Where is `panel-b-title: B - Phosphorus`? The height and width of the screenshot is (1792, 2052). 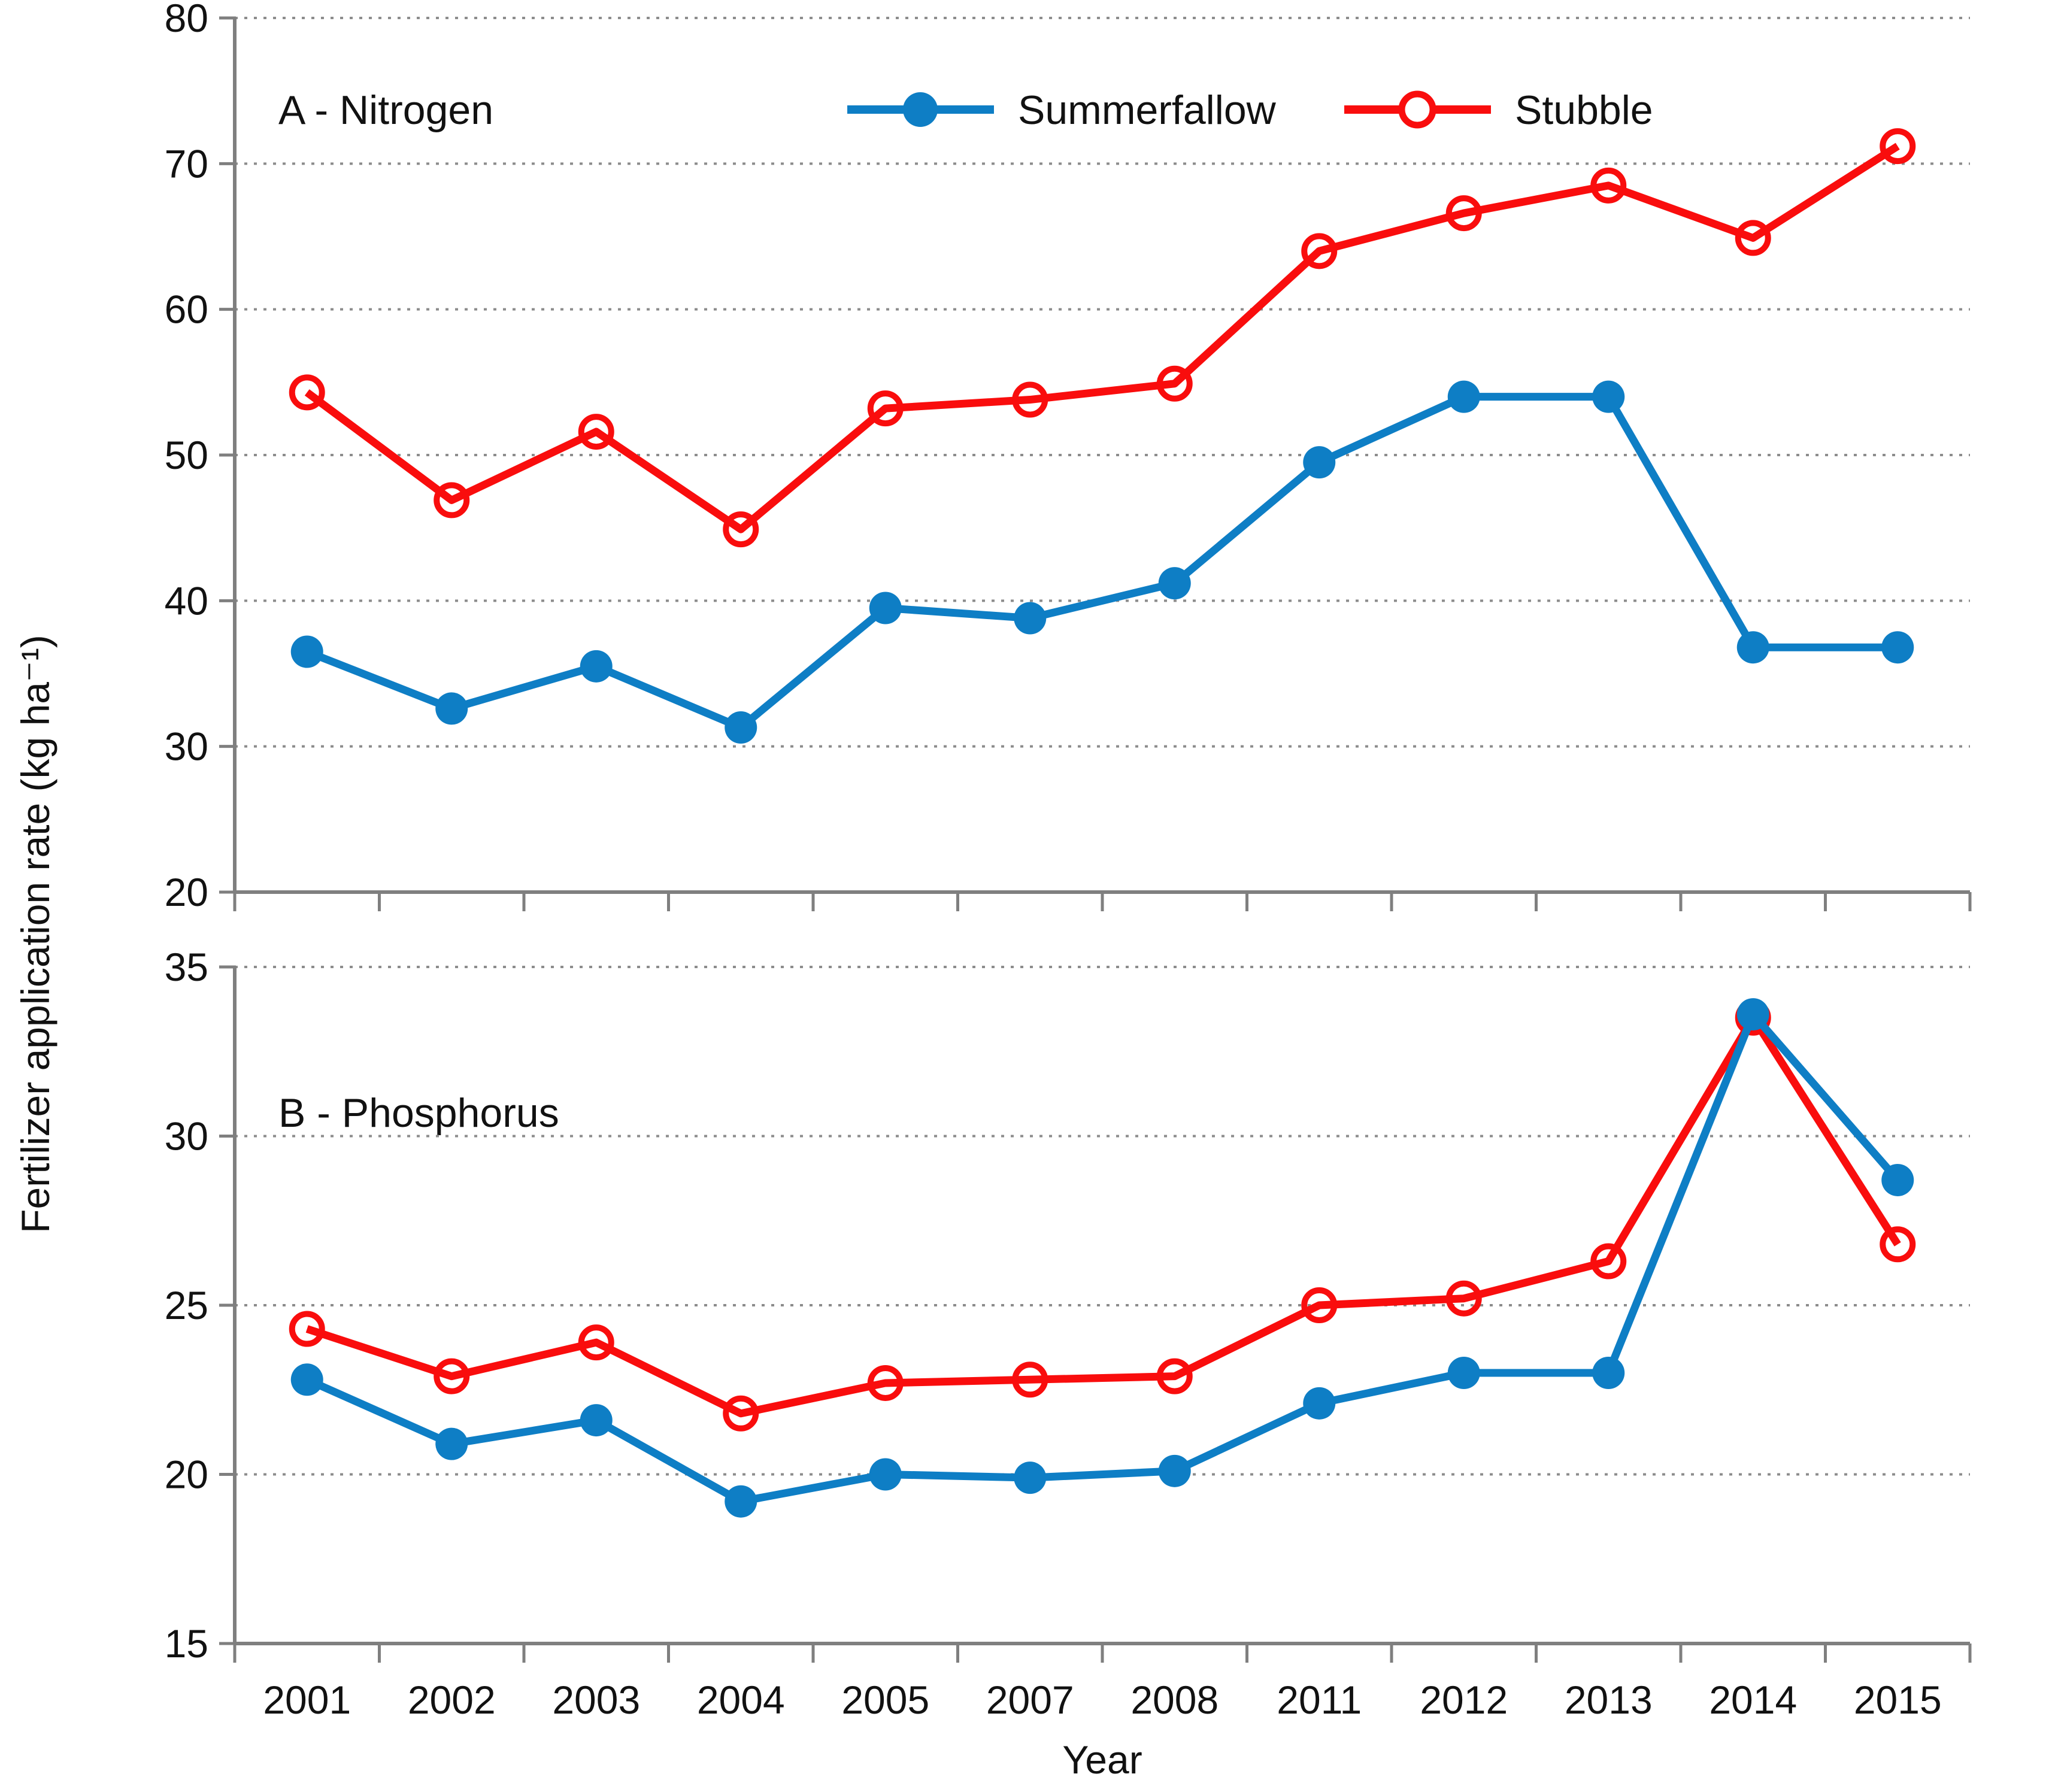 panel-b-title: B - Phosphorus is located at coordinates (419, 1113).